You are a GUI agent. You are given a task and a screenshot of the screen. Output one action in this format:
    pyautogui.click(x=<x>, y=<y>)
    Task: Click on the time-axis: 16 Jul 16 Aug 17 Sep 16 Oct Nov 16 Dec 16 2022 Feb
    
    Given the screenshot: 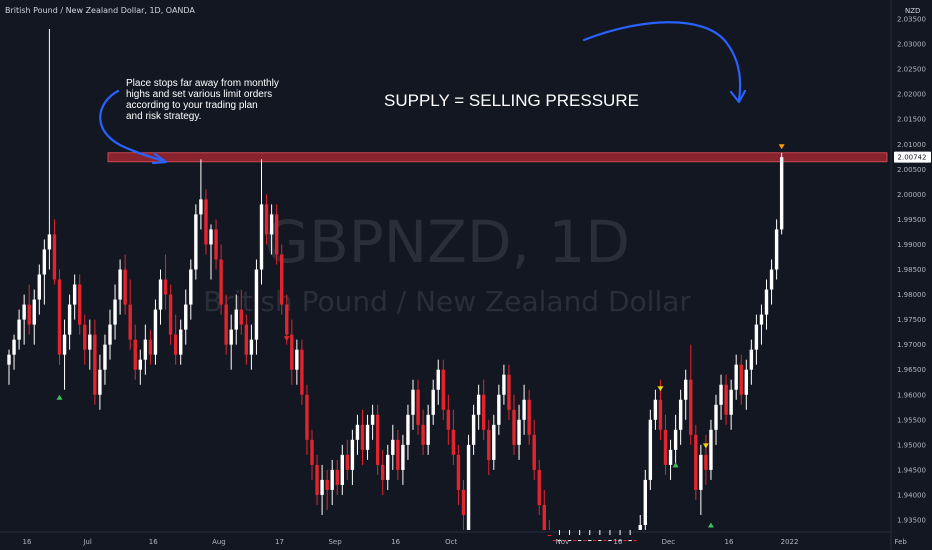 What is the action you would take?
    pyautogui.click(x=465, y=542)
    